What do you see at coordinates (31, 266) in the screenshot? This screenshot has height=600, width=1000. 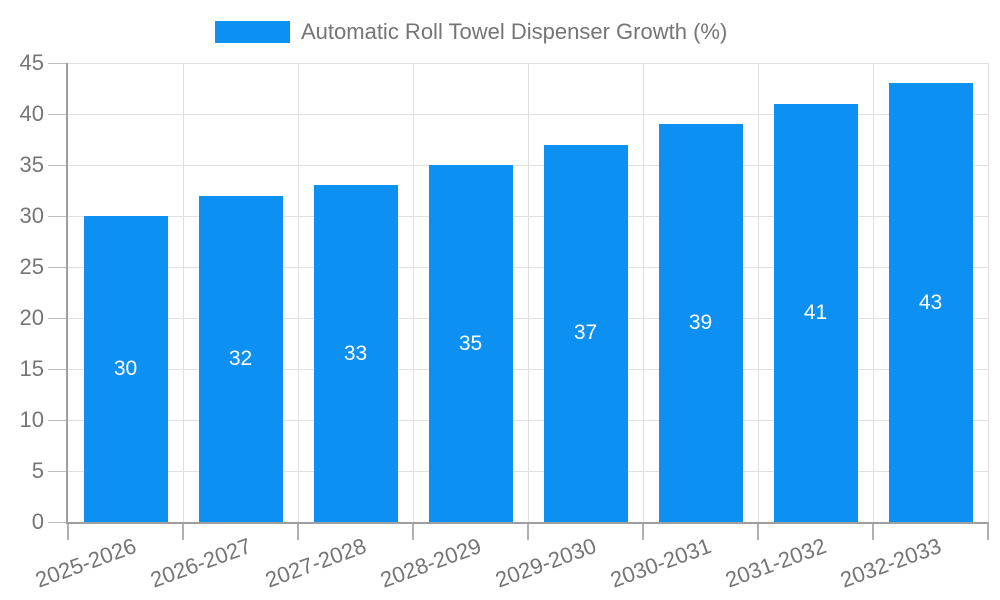 I see `y-axis-tick-label: 25` at bounding box center [31, 266].